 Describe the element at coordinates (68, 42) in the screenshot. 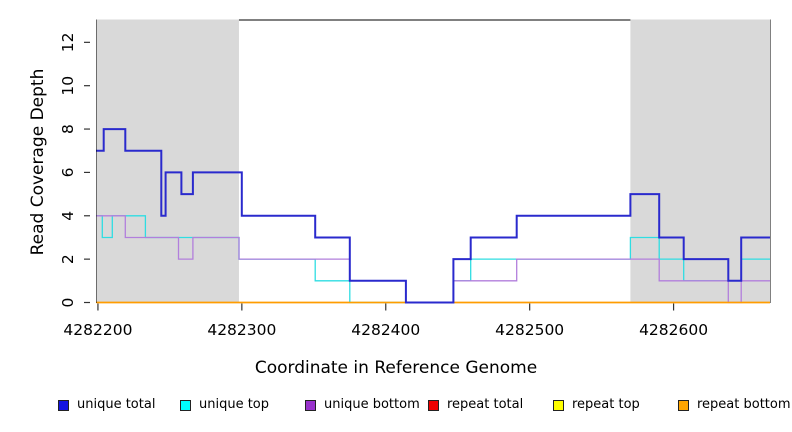

I see `y-tick-label: 12` at that location.